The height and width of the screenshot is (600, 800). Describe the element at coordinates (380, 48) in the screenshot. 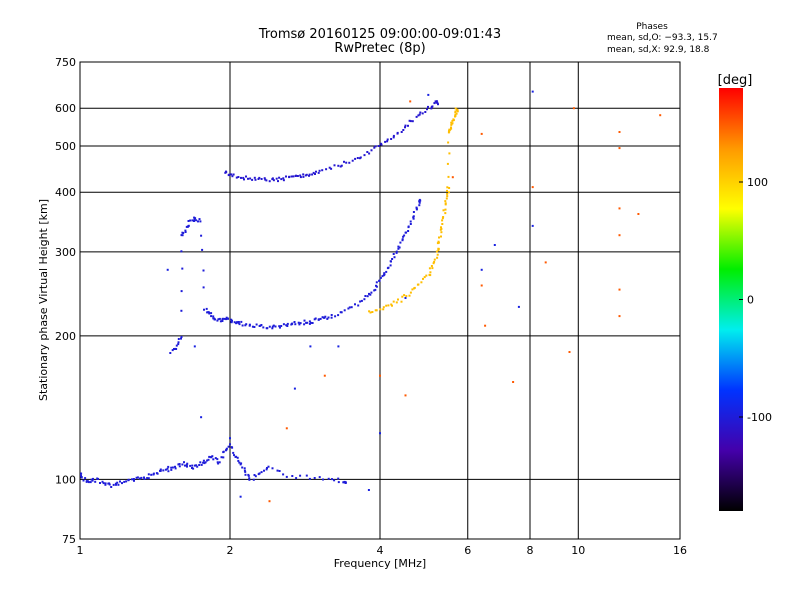

I see `chart-subtitle: RwPretec (8p)` at that location.